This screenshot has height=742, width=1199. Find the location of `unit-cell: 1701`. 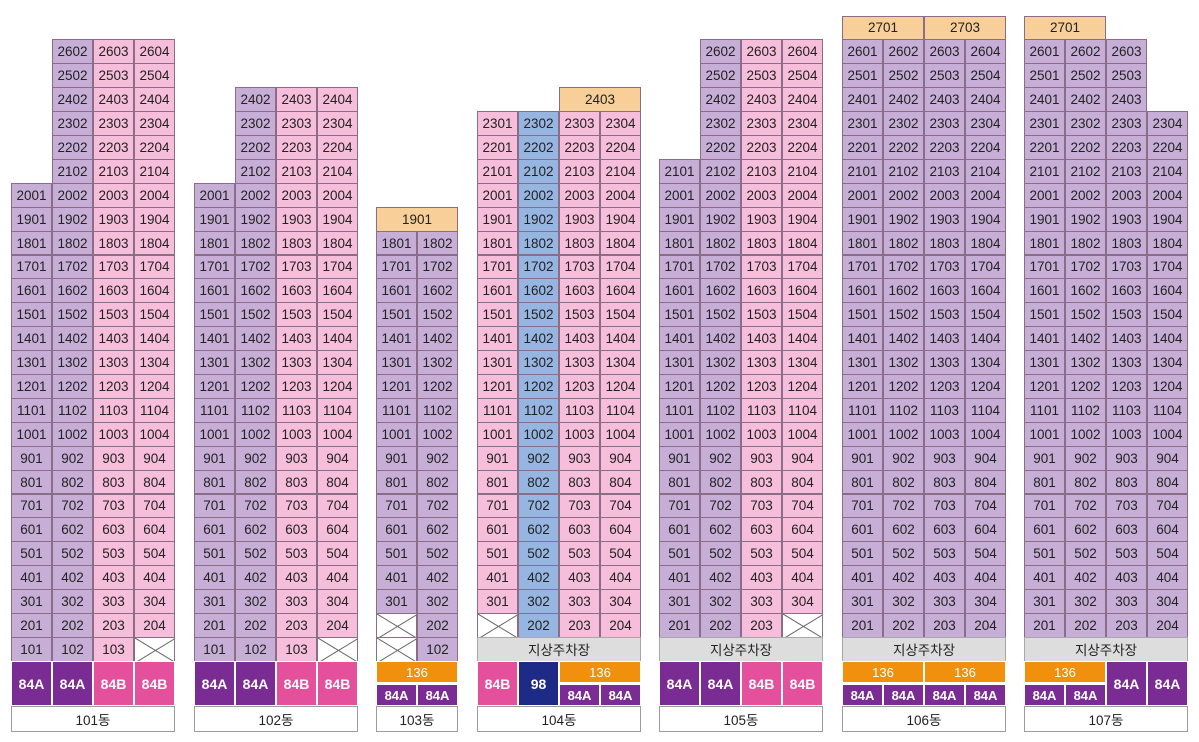

unit-cell: 1701 is located at coordinates (396, 267).